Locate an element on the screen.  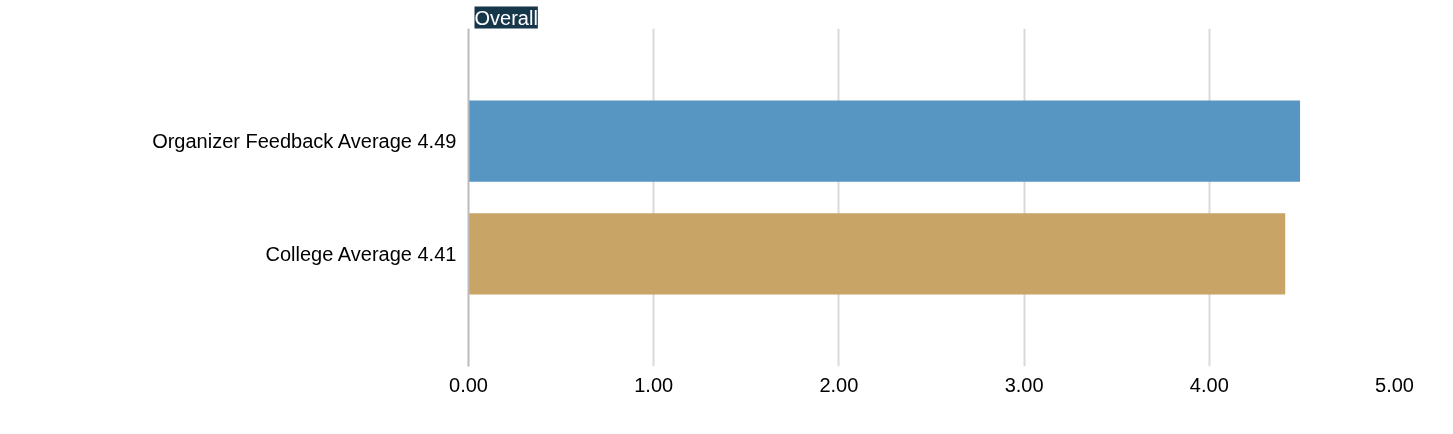
x-tick-label: 4.00 is located at coordinates (1209, 384).